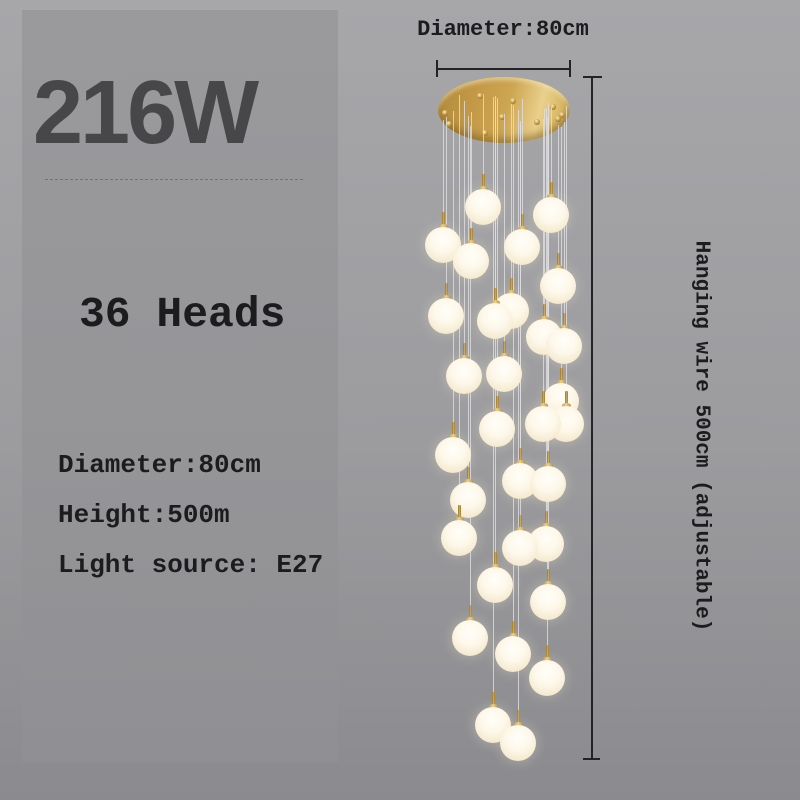 Image resolution: width=800 pixels, height=800 pixels. Describe the element at coordinates (146, 113) in the screenshot. I see `wattage-label: 216W` at that location.